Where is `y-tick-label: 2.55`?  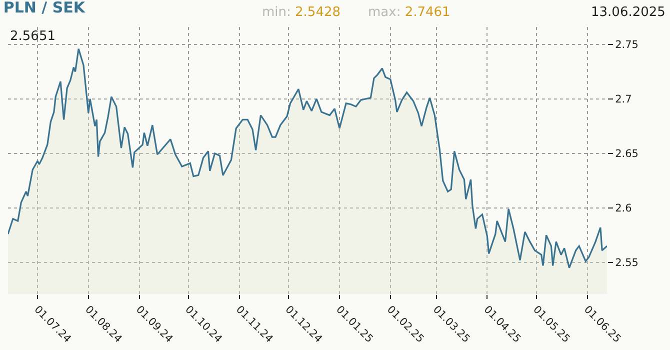 y-tick-label: 2.55 is located at coordinates (626, 263).